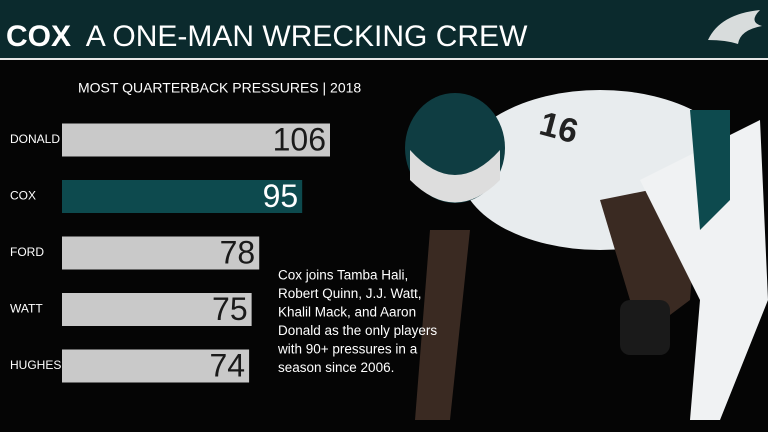  What do you see at coordinates (27, 252) in the screenshot?
I see `category-label: FORD` at bounding box center [27, 252].